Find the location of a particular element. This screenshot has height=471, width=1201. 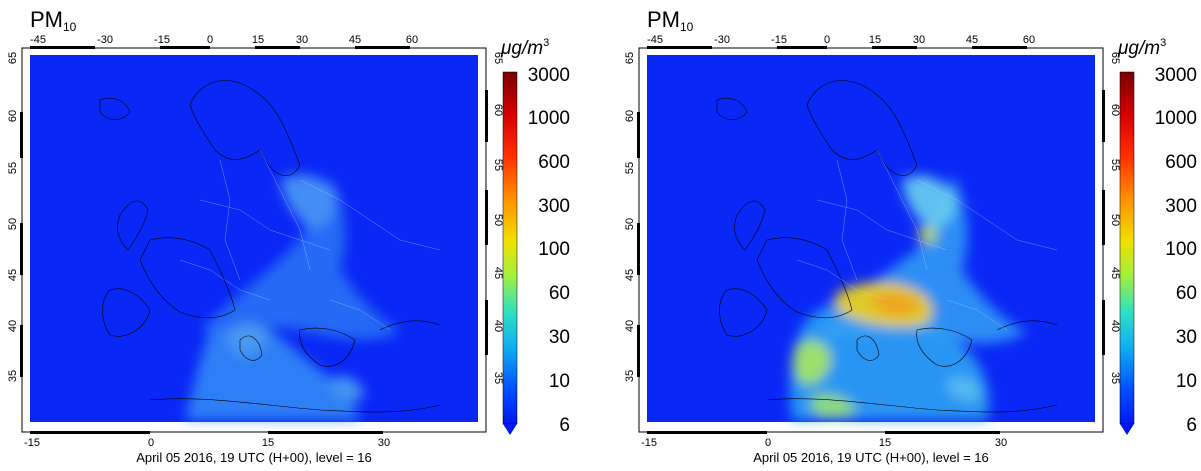

svg-text: 600 is located at coordinates (554, 162).